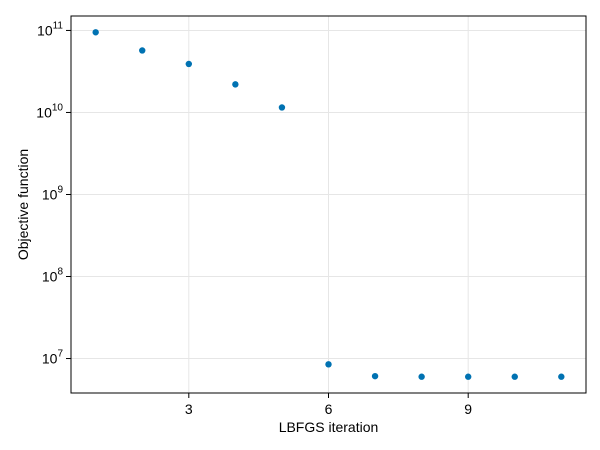 This screenshot has width=600, height=450. What do you see at coordinates (189, 409) in the screenshot?
I see `x-tick-label: 3` at bounding box center [189, 409].